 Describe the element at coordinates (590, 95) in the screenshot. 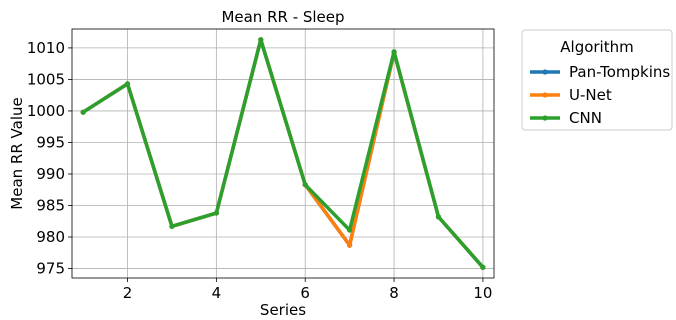

I see `legend-label-u-net: U-Net` at that location.